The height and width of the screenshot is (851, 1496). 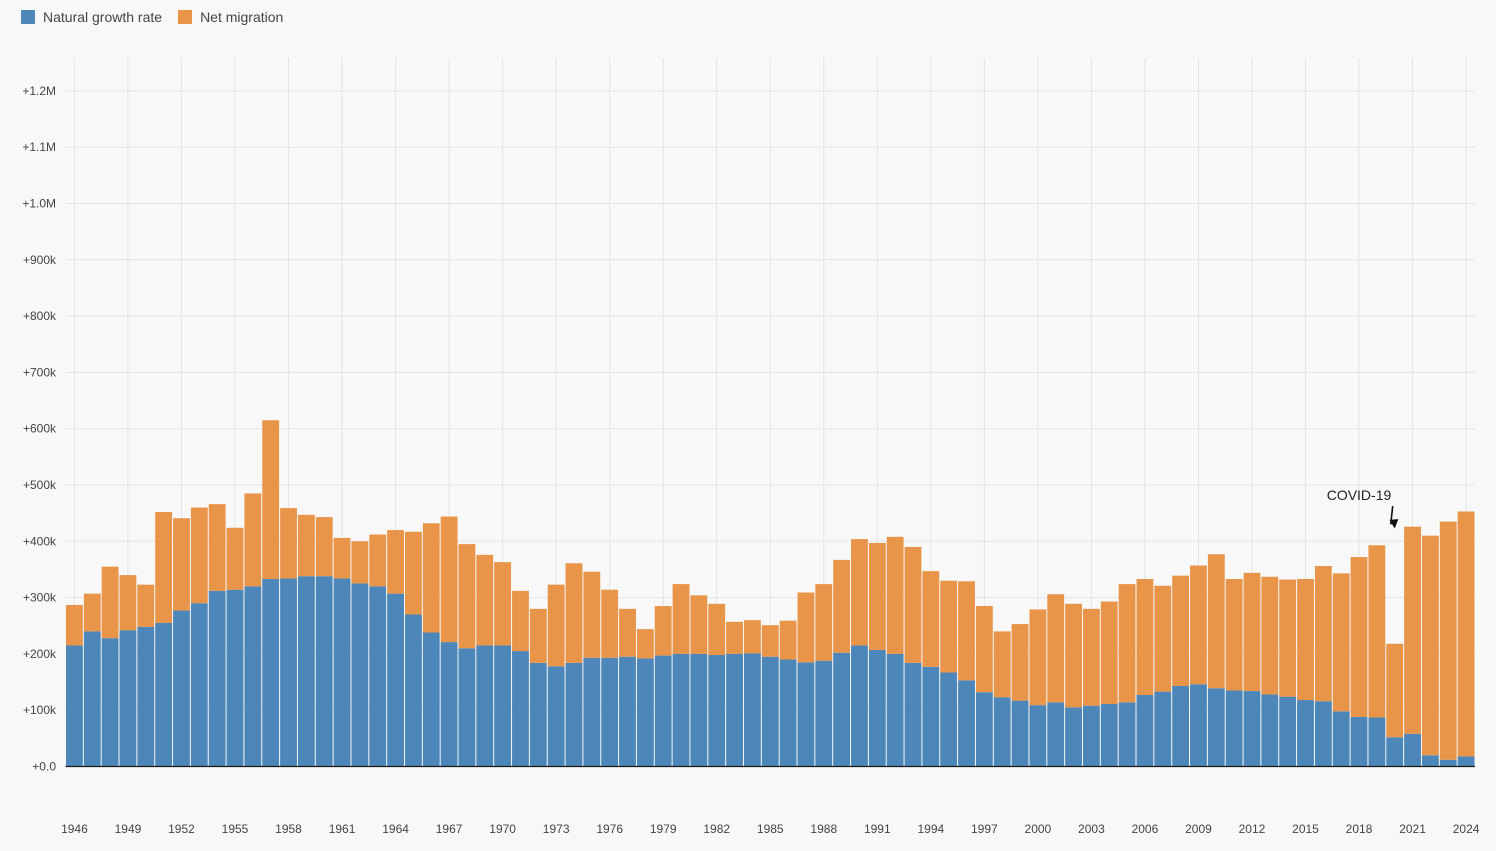 What do you see at coordinates (1394, 524) in the screenshot?
I see `covid-annotation-arrowhead` at bounding box center [1394, 524].